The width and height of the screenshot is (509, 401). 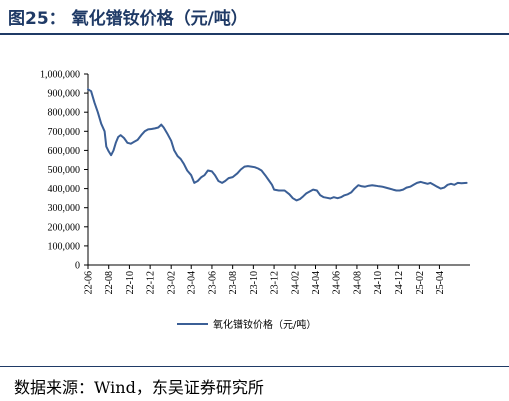 What do you see at coordinates (172, 282) in the screenshot?
I see `x-tick-label: 23-02` at bounding box center [172, 282].